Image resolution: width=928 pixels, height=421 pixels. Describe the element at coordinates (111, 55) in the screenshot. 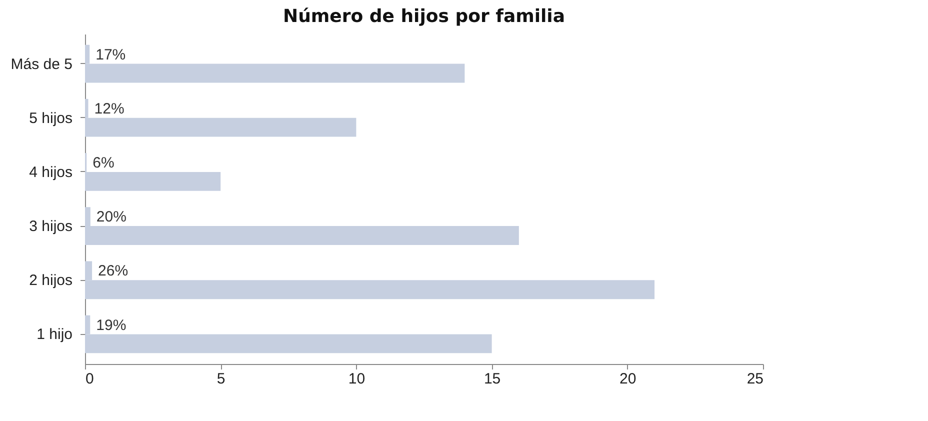

I see `data-label: 17%` at that location.